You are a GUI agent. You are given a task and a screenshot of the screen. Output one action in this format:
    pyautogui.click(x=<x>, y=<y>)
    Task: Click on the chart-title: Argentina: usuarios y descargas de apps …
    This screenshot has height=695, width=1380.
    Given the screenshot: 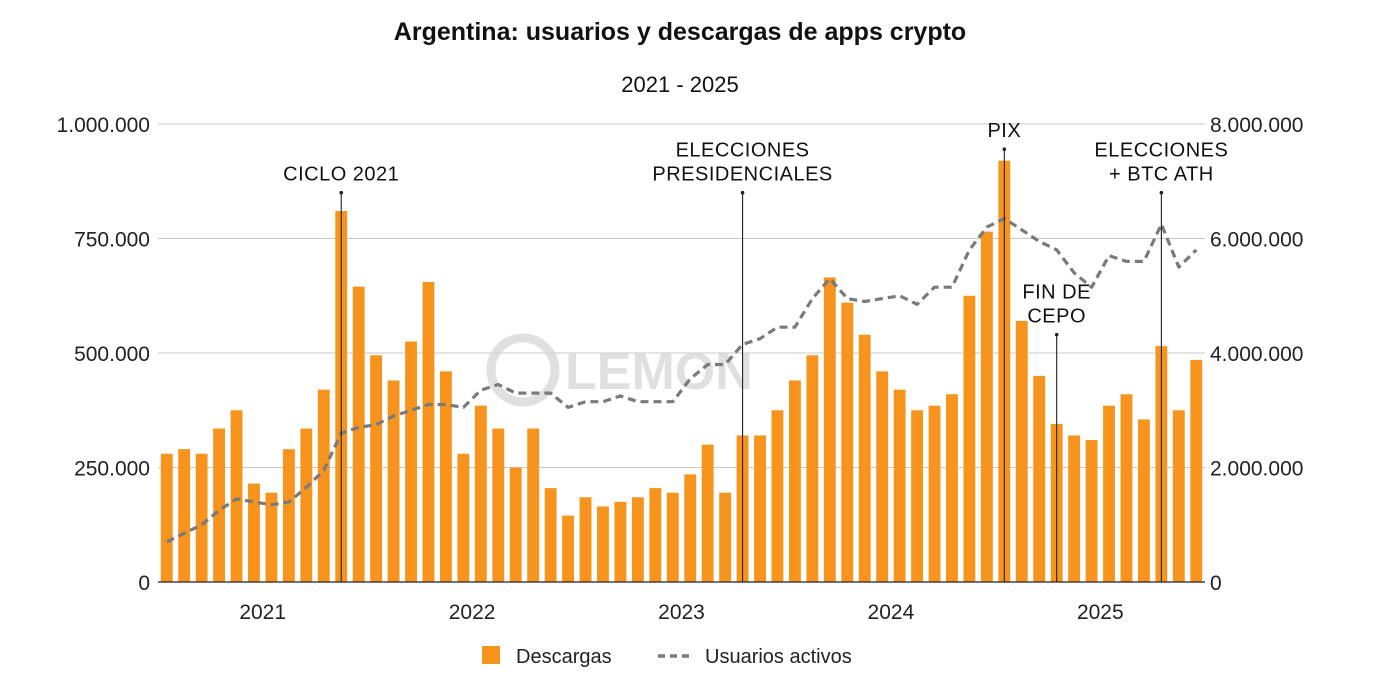 What is the action you would take?
    pyautogui.click(x=680, y=32)
    